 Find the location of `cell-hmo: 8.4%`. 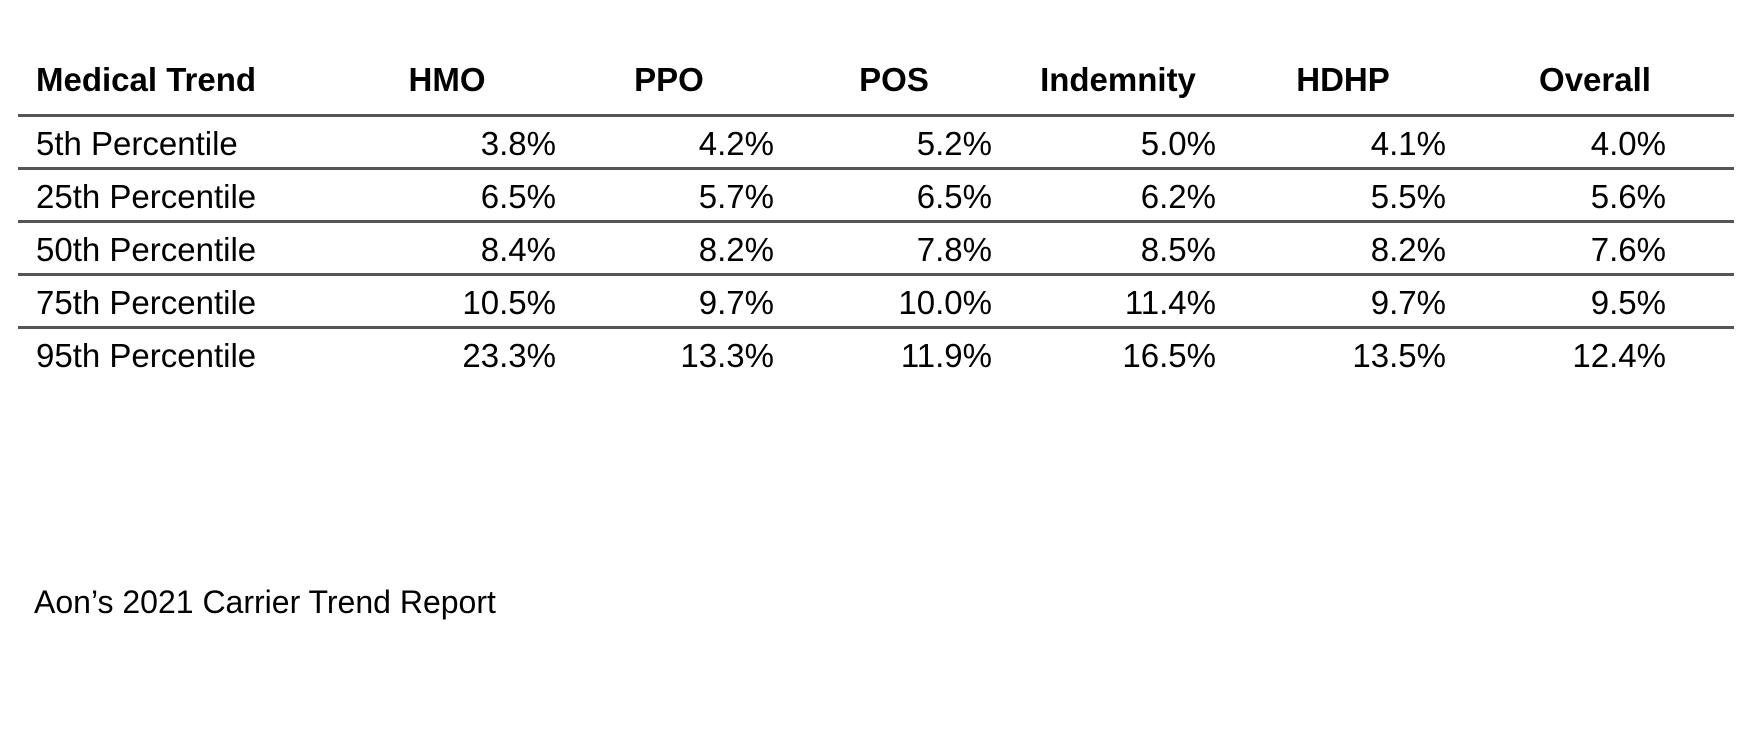

cell-hmo: 8.4% is located at coordinates (447, 248).